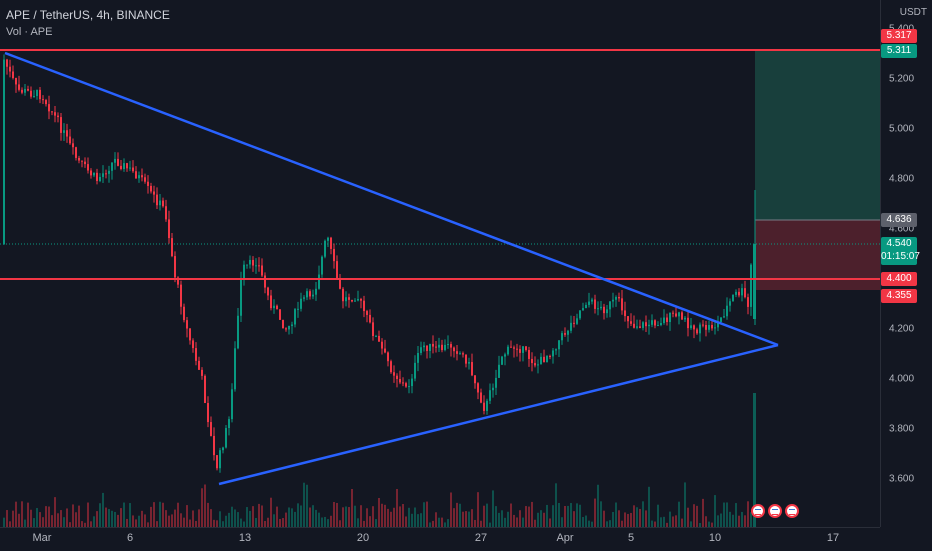 The height and width of the screenshot is (551, 932). I want to click on symbol-legend: APE / TetherUS, 4h, BINANCE, so click(88, 15).